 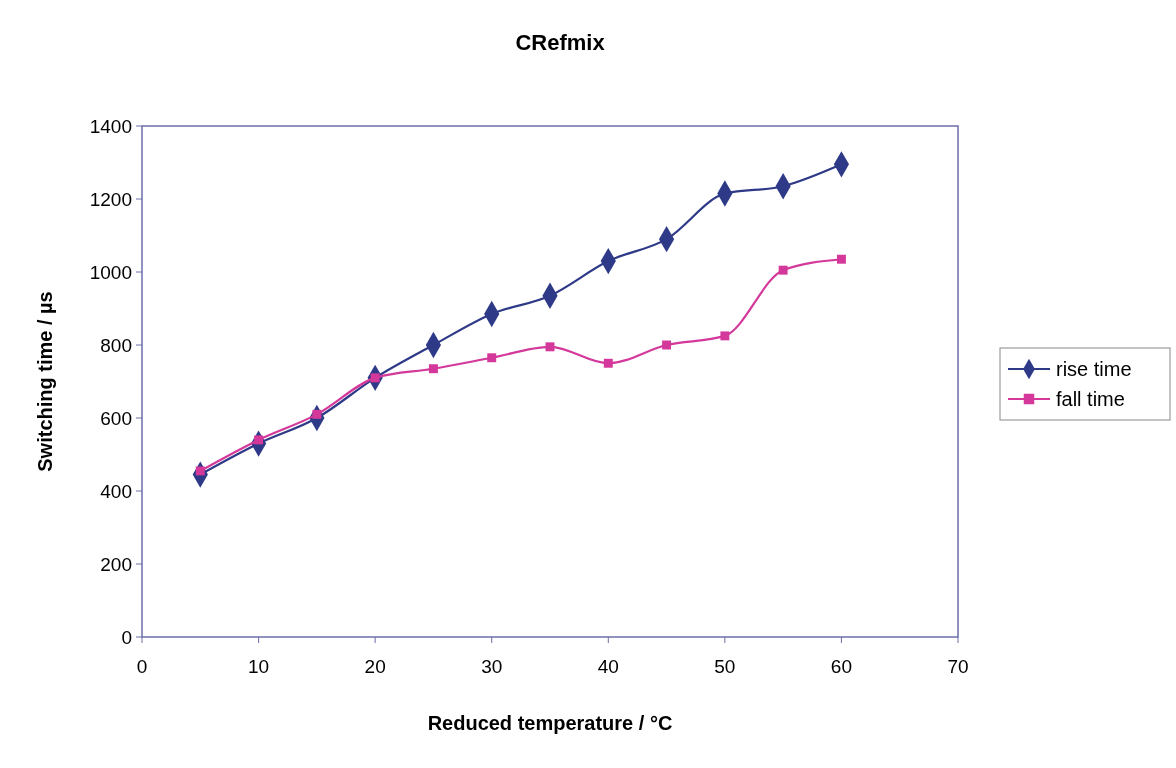 What do you see at coordinates (116, 564) in the screenshot?
I see `y-tick-label: 200` at bounding box center [116, 564].